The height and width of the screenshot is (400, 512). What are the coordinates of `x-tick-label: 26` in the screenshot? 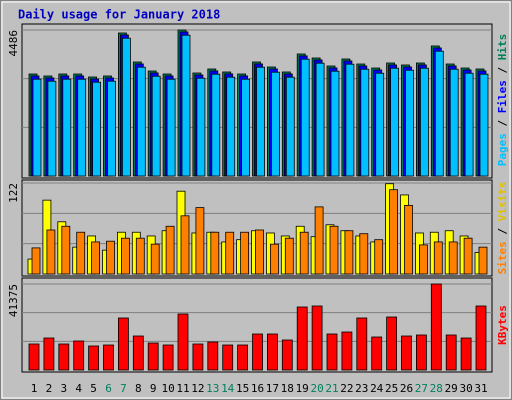 It's located at (406, 388).